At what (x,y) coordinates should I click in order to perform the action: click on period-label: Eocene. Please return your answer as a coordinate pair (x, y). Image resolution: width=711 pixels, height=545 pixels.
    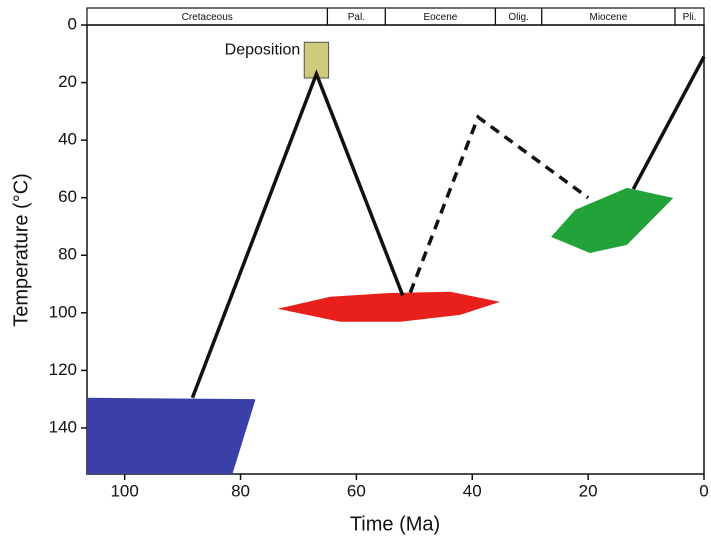
    Looking at the image, I should click on (440, 17).